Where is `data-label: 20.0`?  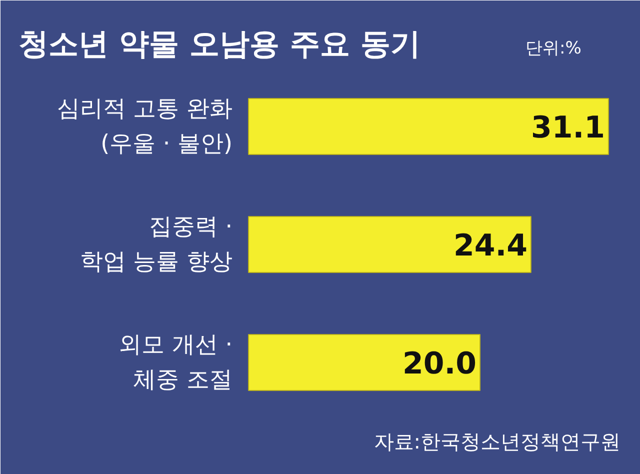
data-label: 20.0 is located at coordinates (439, 364).